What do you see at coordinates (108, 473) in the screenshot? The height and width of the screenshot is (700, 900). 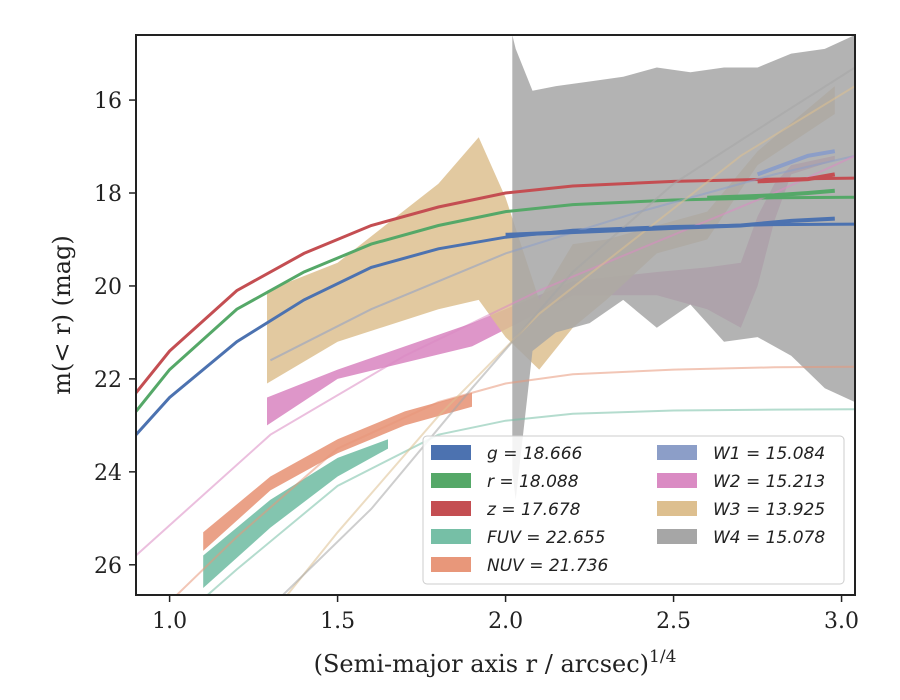 I see `y-tick-label: 24` at bounding box center [108, 473].